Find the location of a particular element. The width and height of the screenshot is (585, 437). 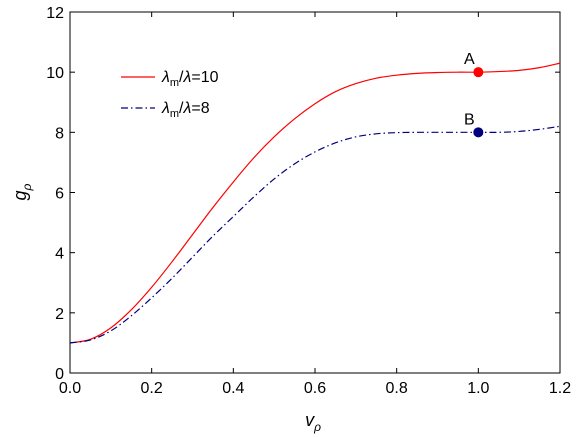

y-axis-label: gρ is located at coordinates (22, 191).